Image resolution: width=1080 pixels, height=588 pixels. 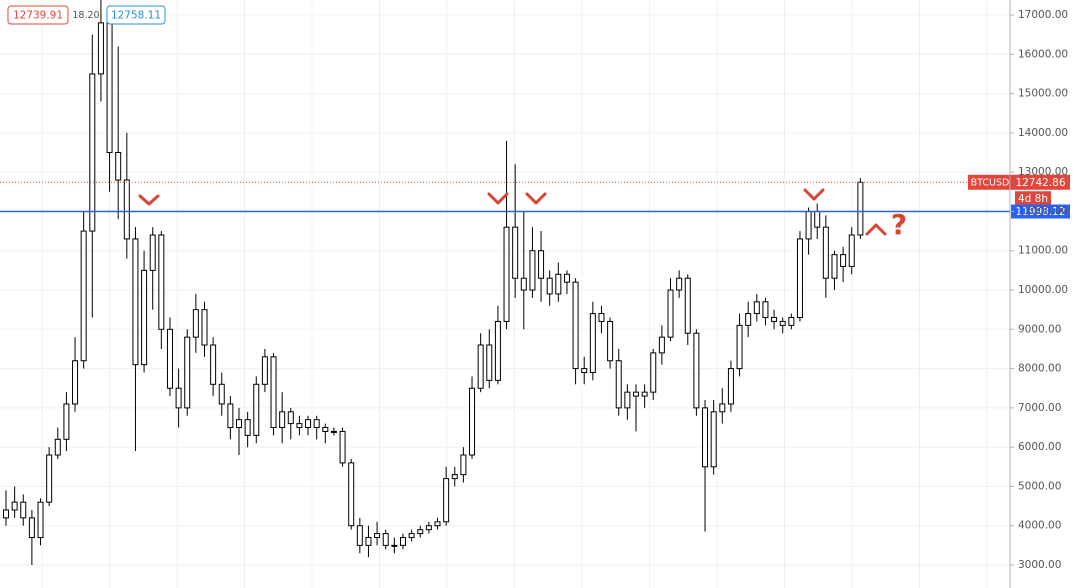 I want to click on y-tick-label: 17000.00, so click(x=1043, y=15).